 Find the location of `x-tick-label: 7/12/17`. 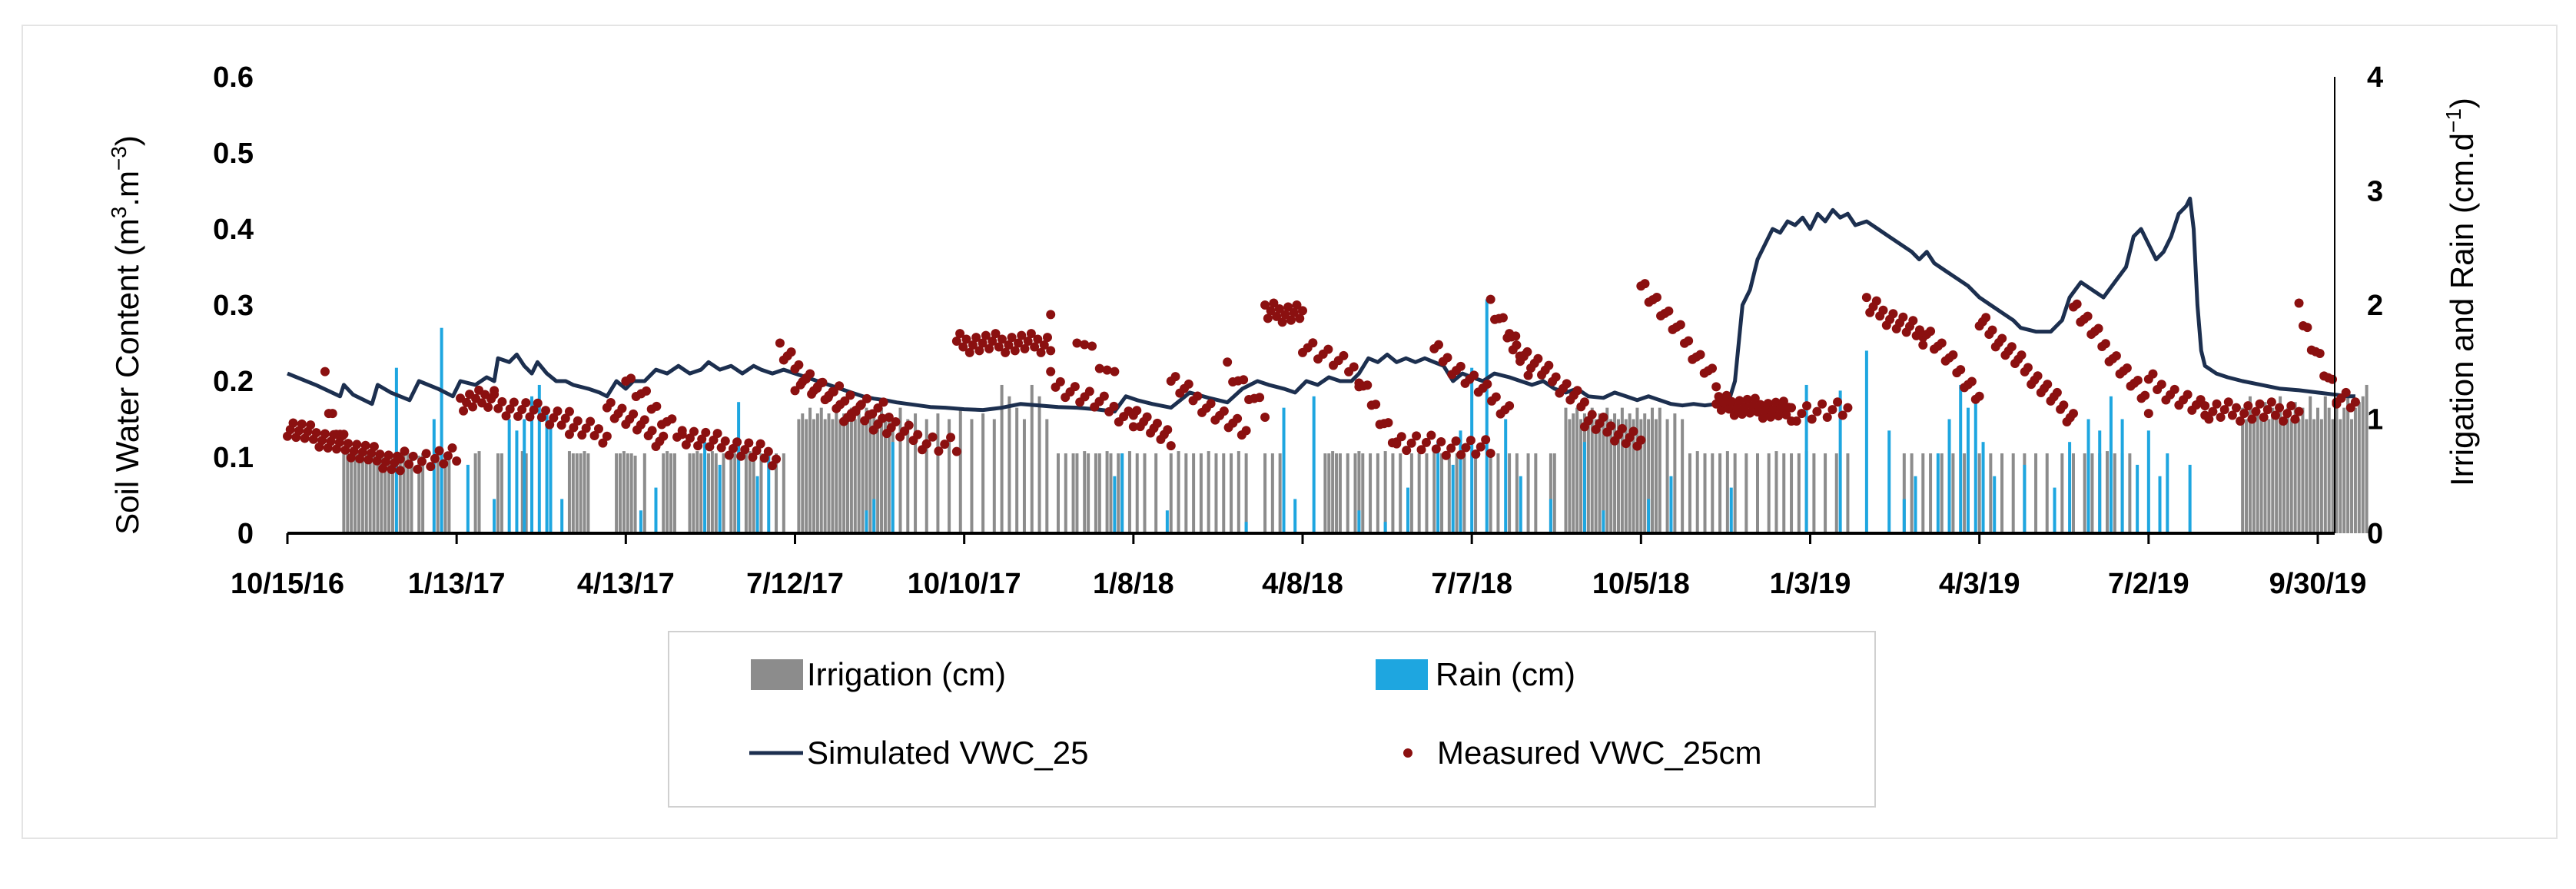

x-tick-label: 7/12/17 is located at coordinates (795, 584).